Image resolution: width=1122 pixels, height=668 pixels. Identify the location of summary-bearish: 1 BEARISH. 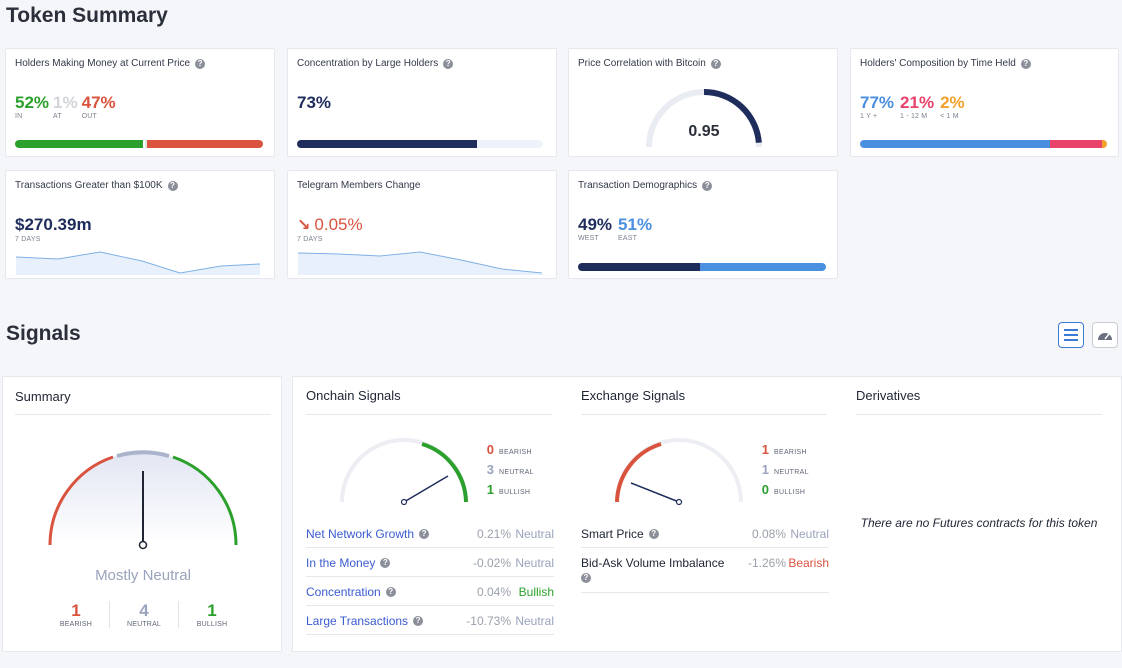
(76, 614).